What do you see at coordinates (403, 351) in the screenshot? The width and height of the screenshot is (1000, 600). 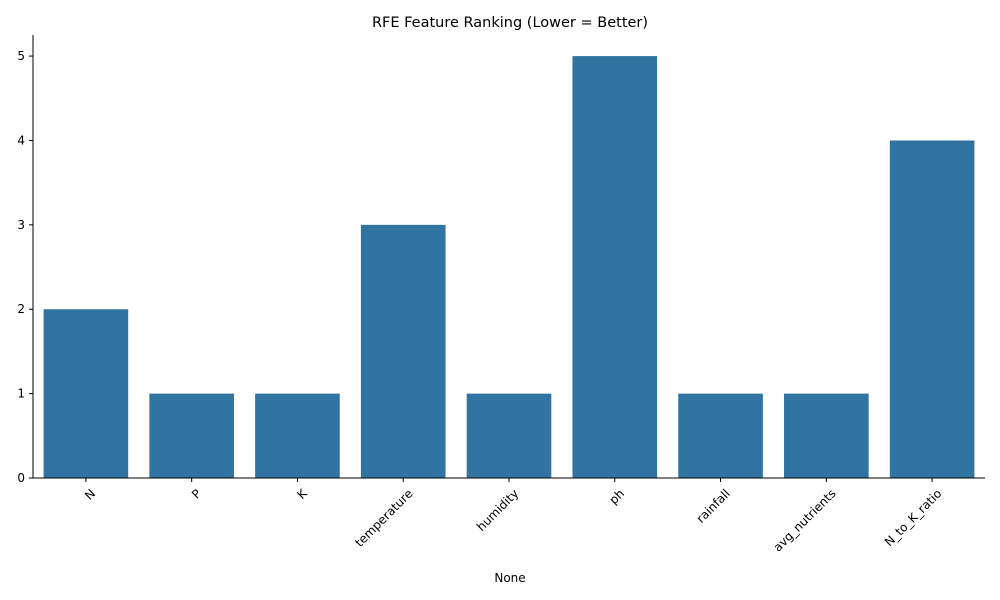 I see `bar-temperature` at bounding box center [403, 351].